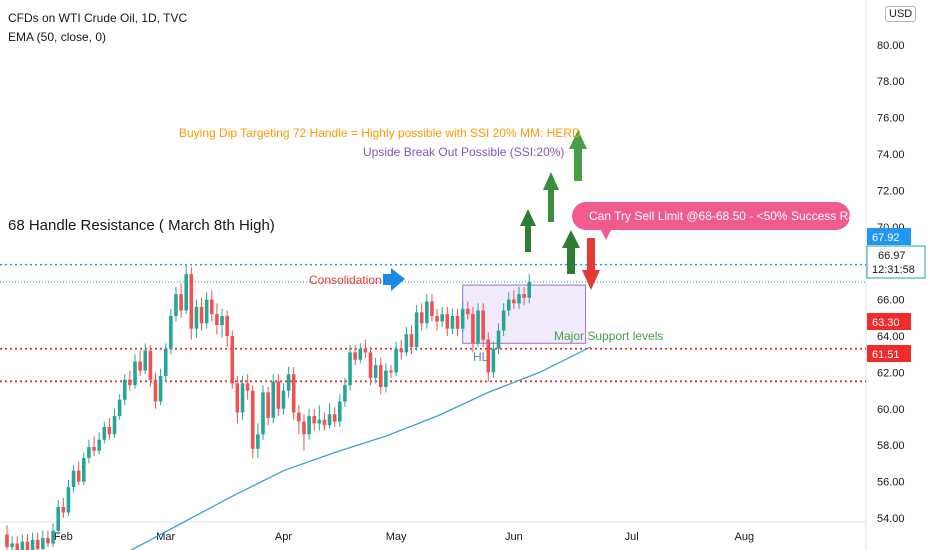  What do you see at coordinates (886, 323) in the screenshot?
I see `svg-text: 63.30` at bounding box center [886, 323].